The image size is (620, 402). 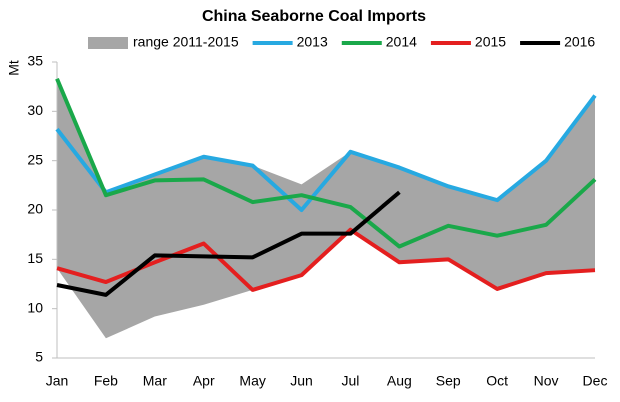 I want to click on legend-label: range 2011-2015, so click(x=186, y=42).